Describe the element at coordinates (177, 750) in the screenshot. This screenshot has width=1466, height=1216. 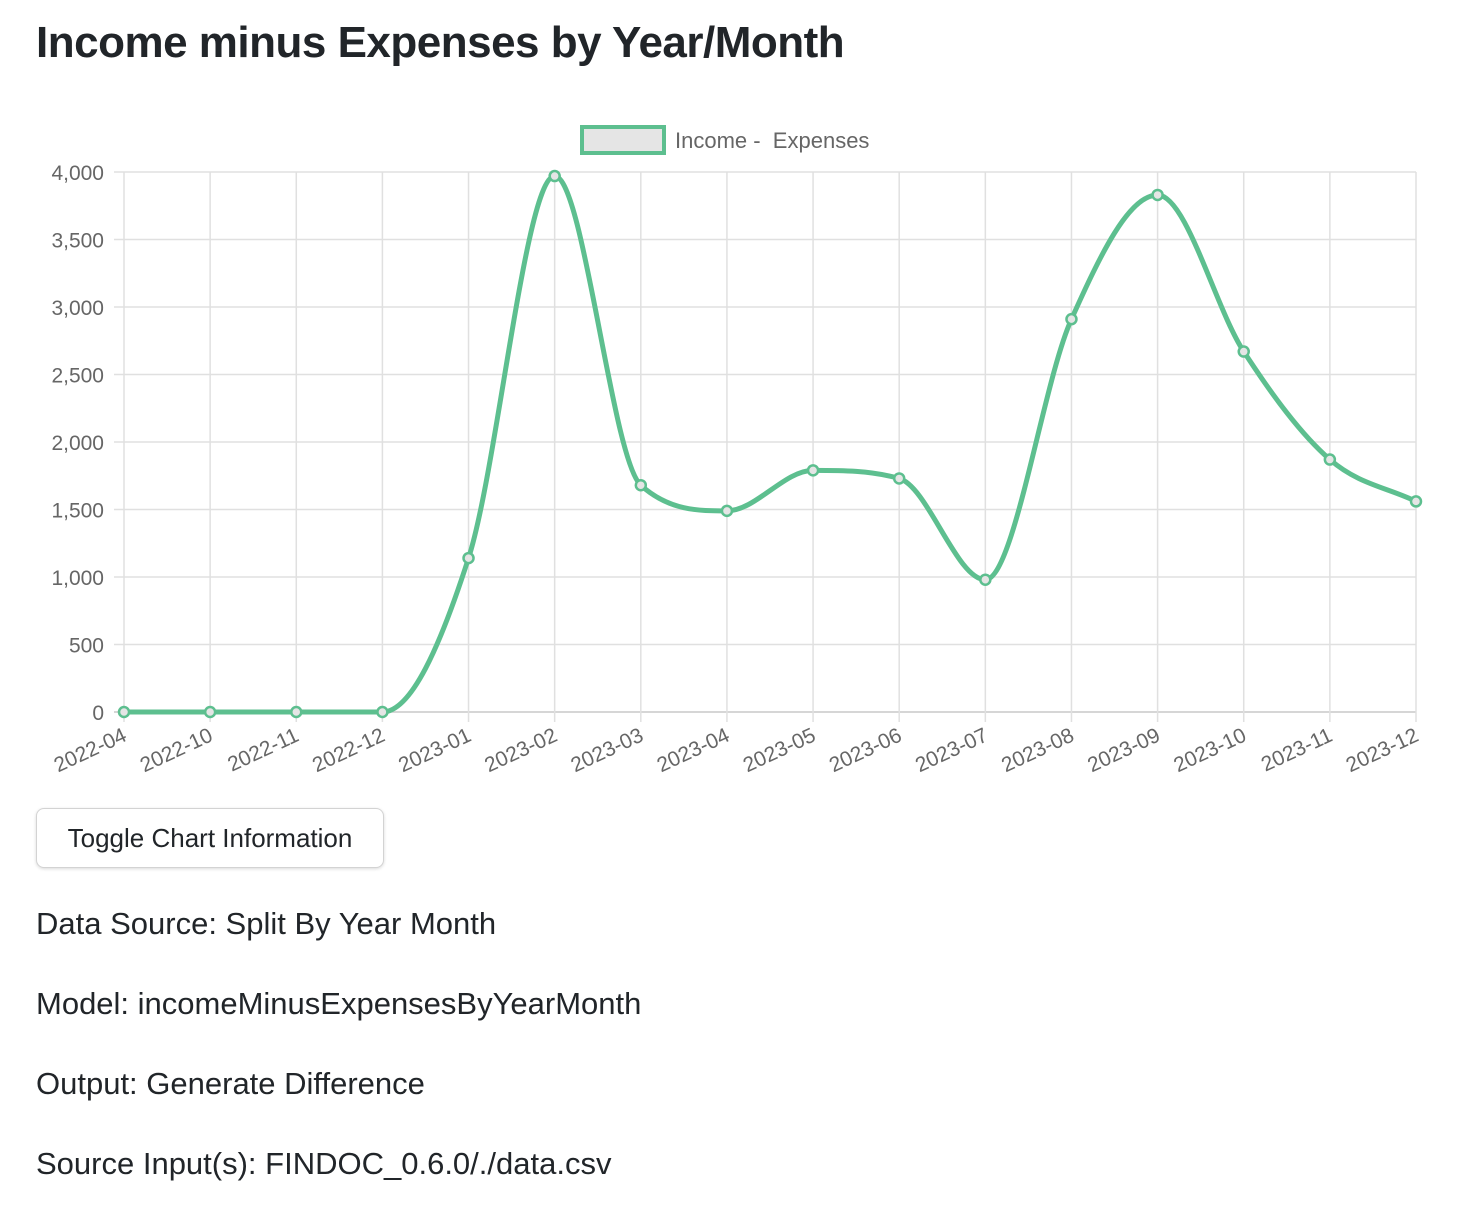
I see `x-tick-label: 2022-10` at that location.